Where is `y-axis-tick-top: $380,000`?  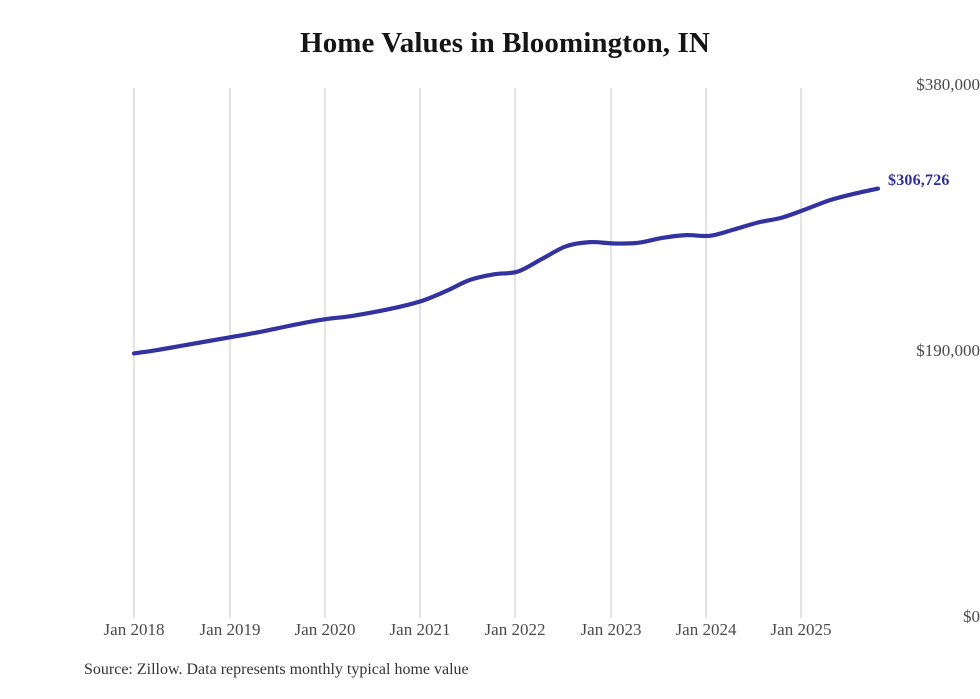
y-axis-tick-top: $380,000 is located at coordinates (948, 84).